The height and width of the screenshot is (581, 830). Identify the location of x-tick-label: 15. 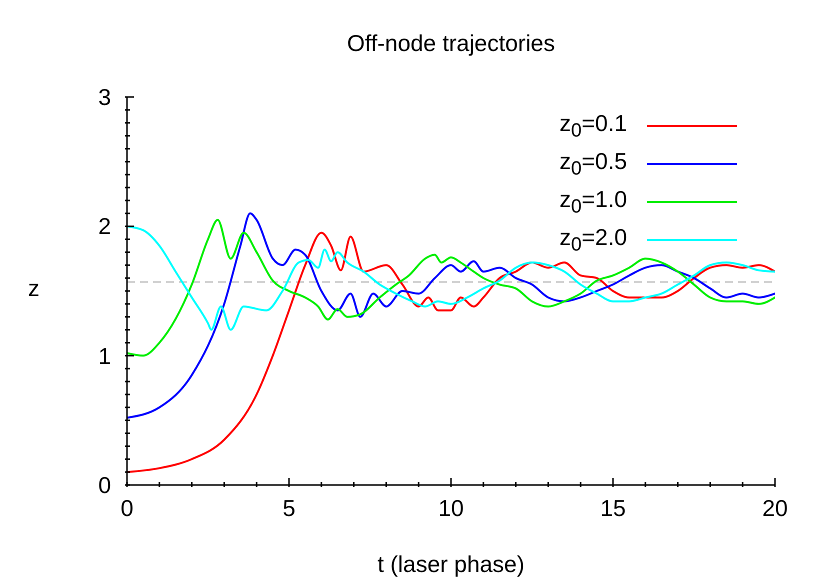
(613, 508).